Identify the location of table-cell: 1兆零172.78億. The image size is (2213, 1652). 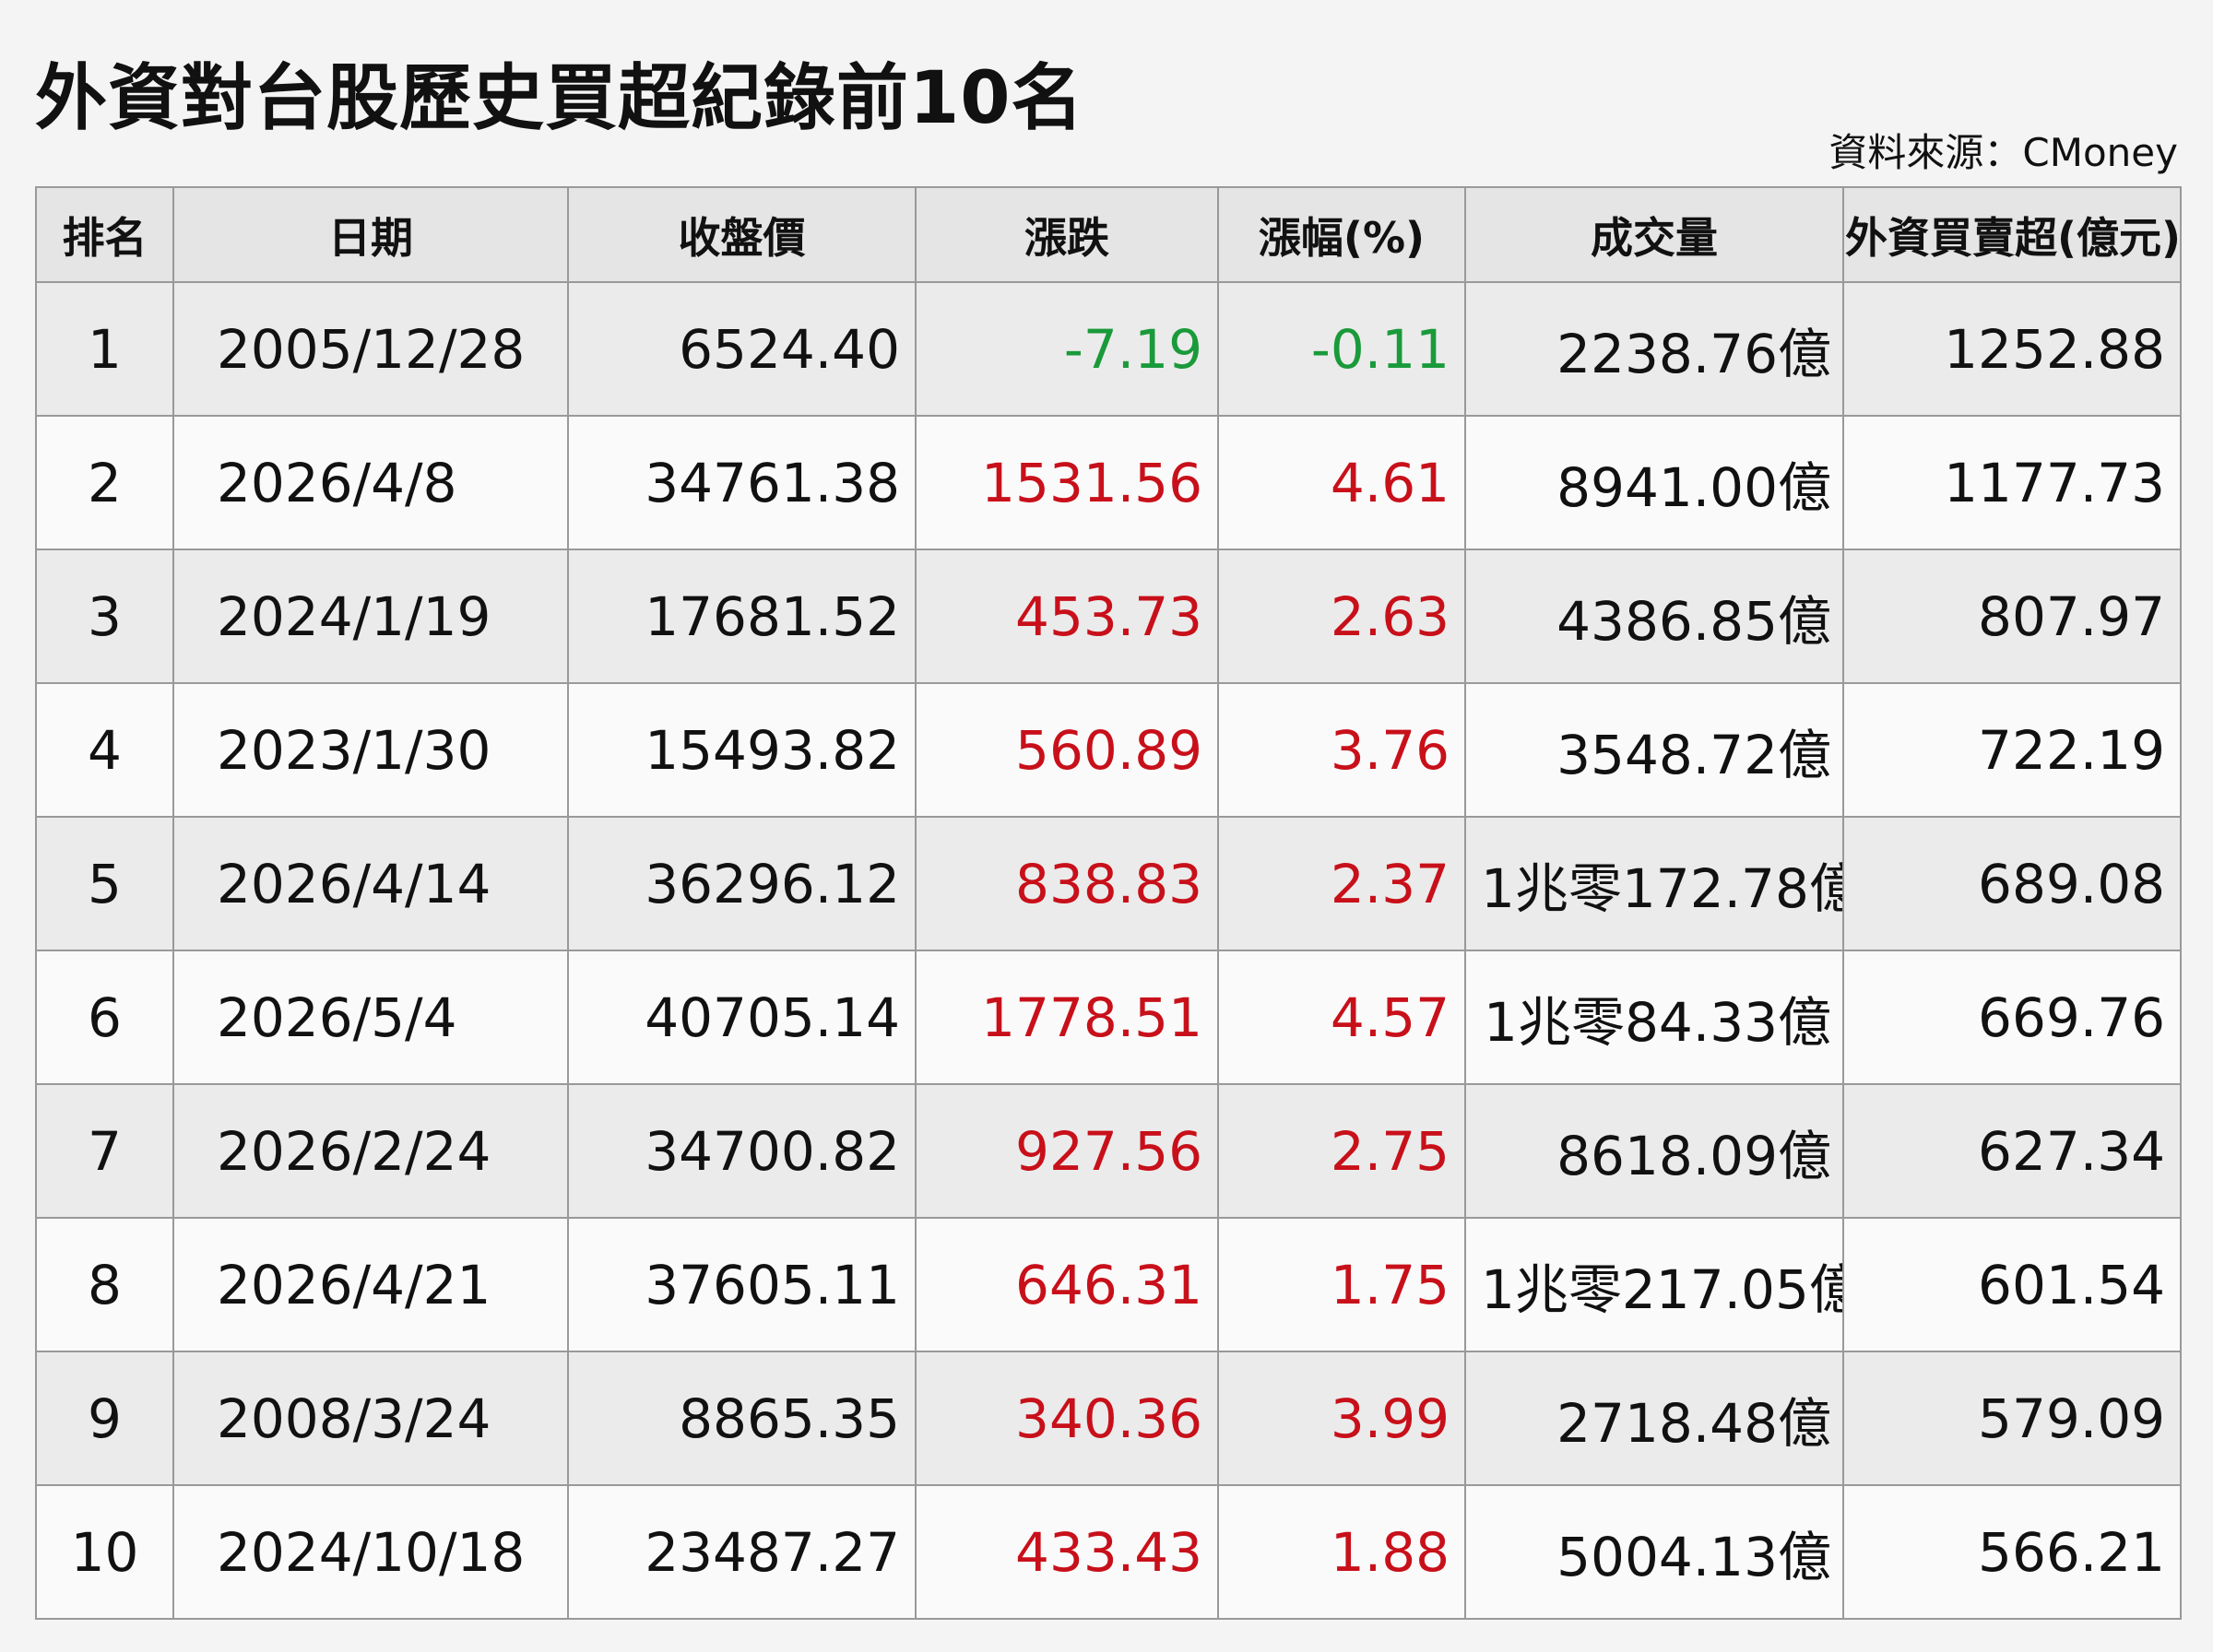
(1654, 883).